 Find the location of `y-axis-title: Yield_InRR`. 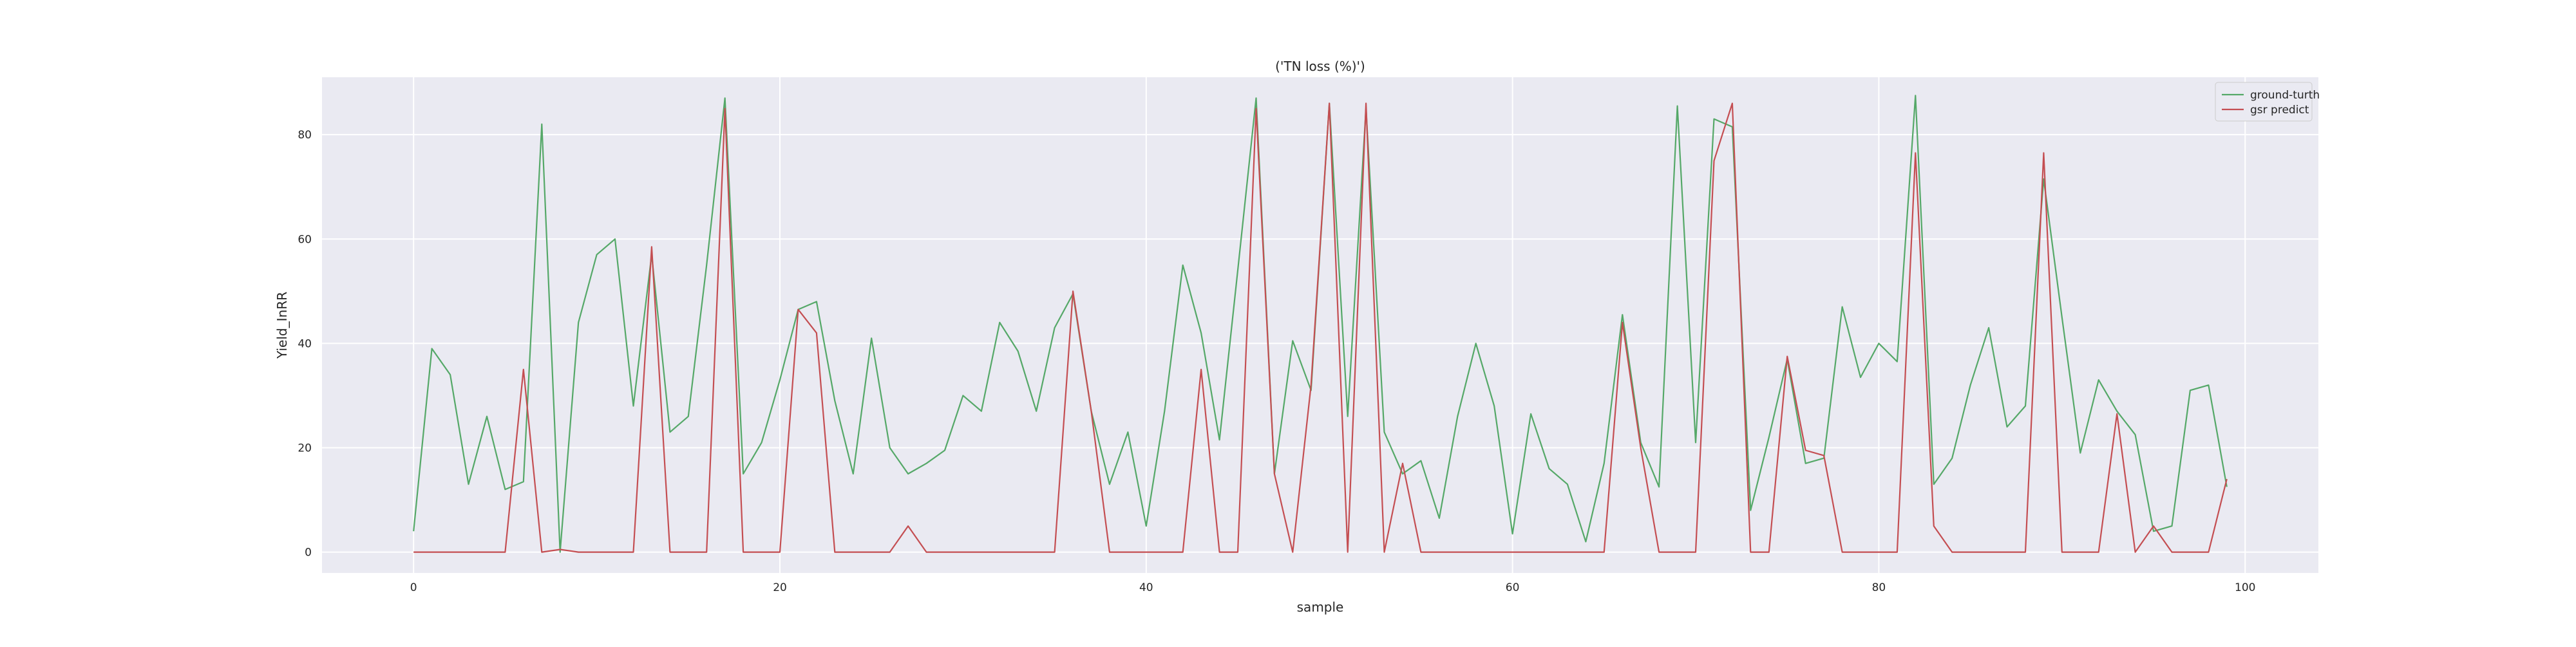

y-axis-title: Yield_InRR is located at coordinates (282, 325).